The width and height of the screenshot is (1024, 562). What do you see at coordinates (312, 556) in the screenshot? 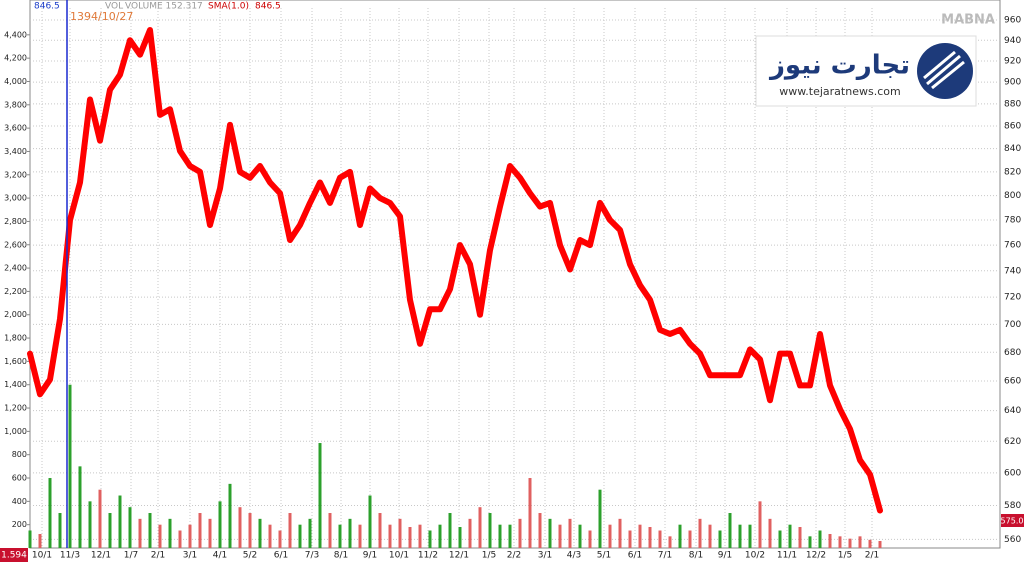
I see `x-tick-label: 7/3` at bounding box center [312, 556].